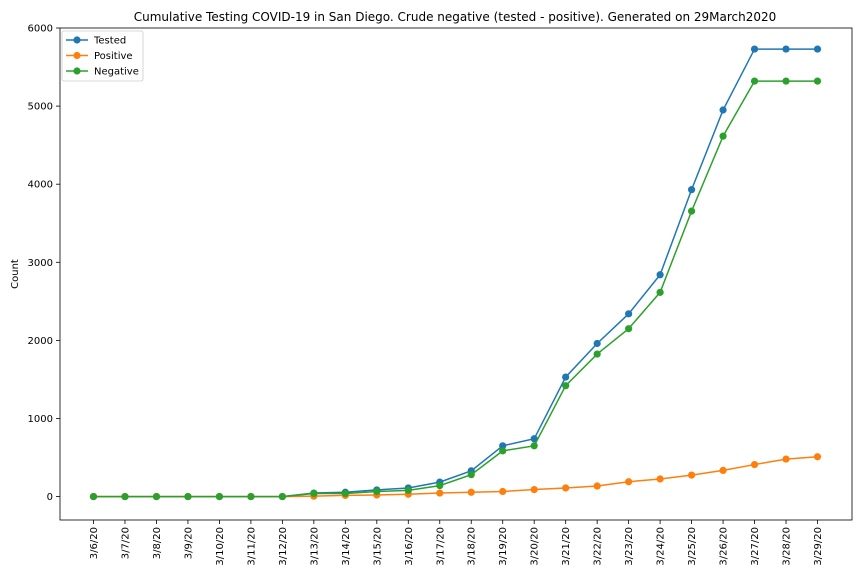 This screenshot has width=864, height=576. Describe the element at coordinates (220, 546) in the screenshot. I see `x-tick-label: 3/10/20` at that location.